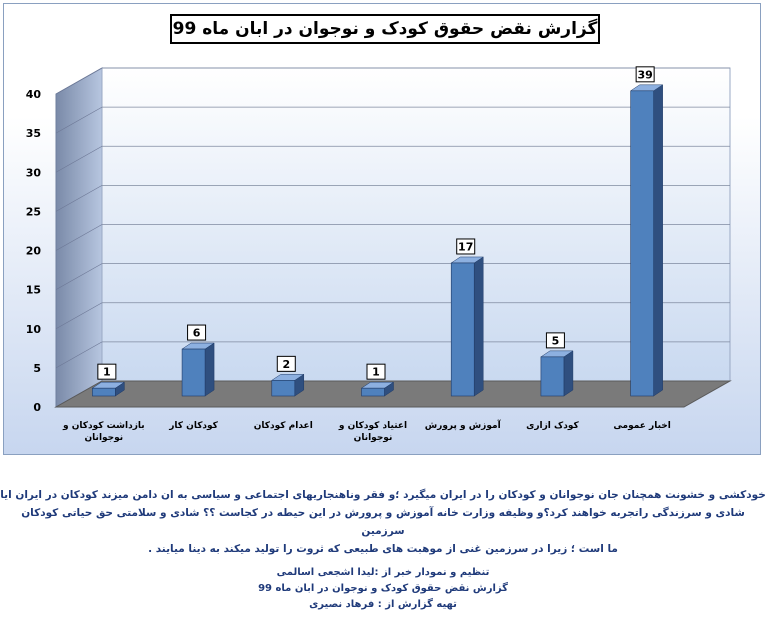  I want to click on y-tick-label: 5, so click(37, 368).